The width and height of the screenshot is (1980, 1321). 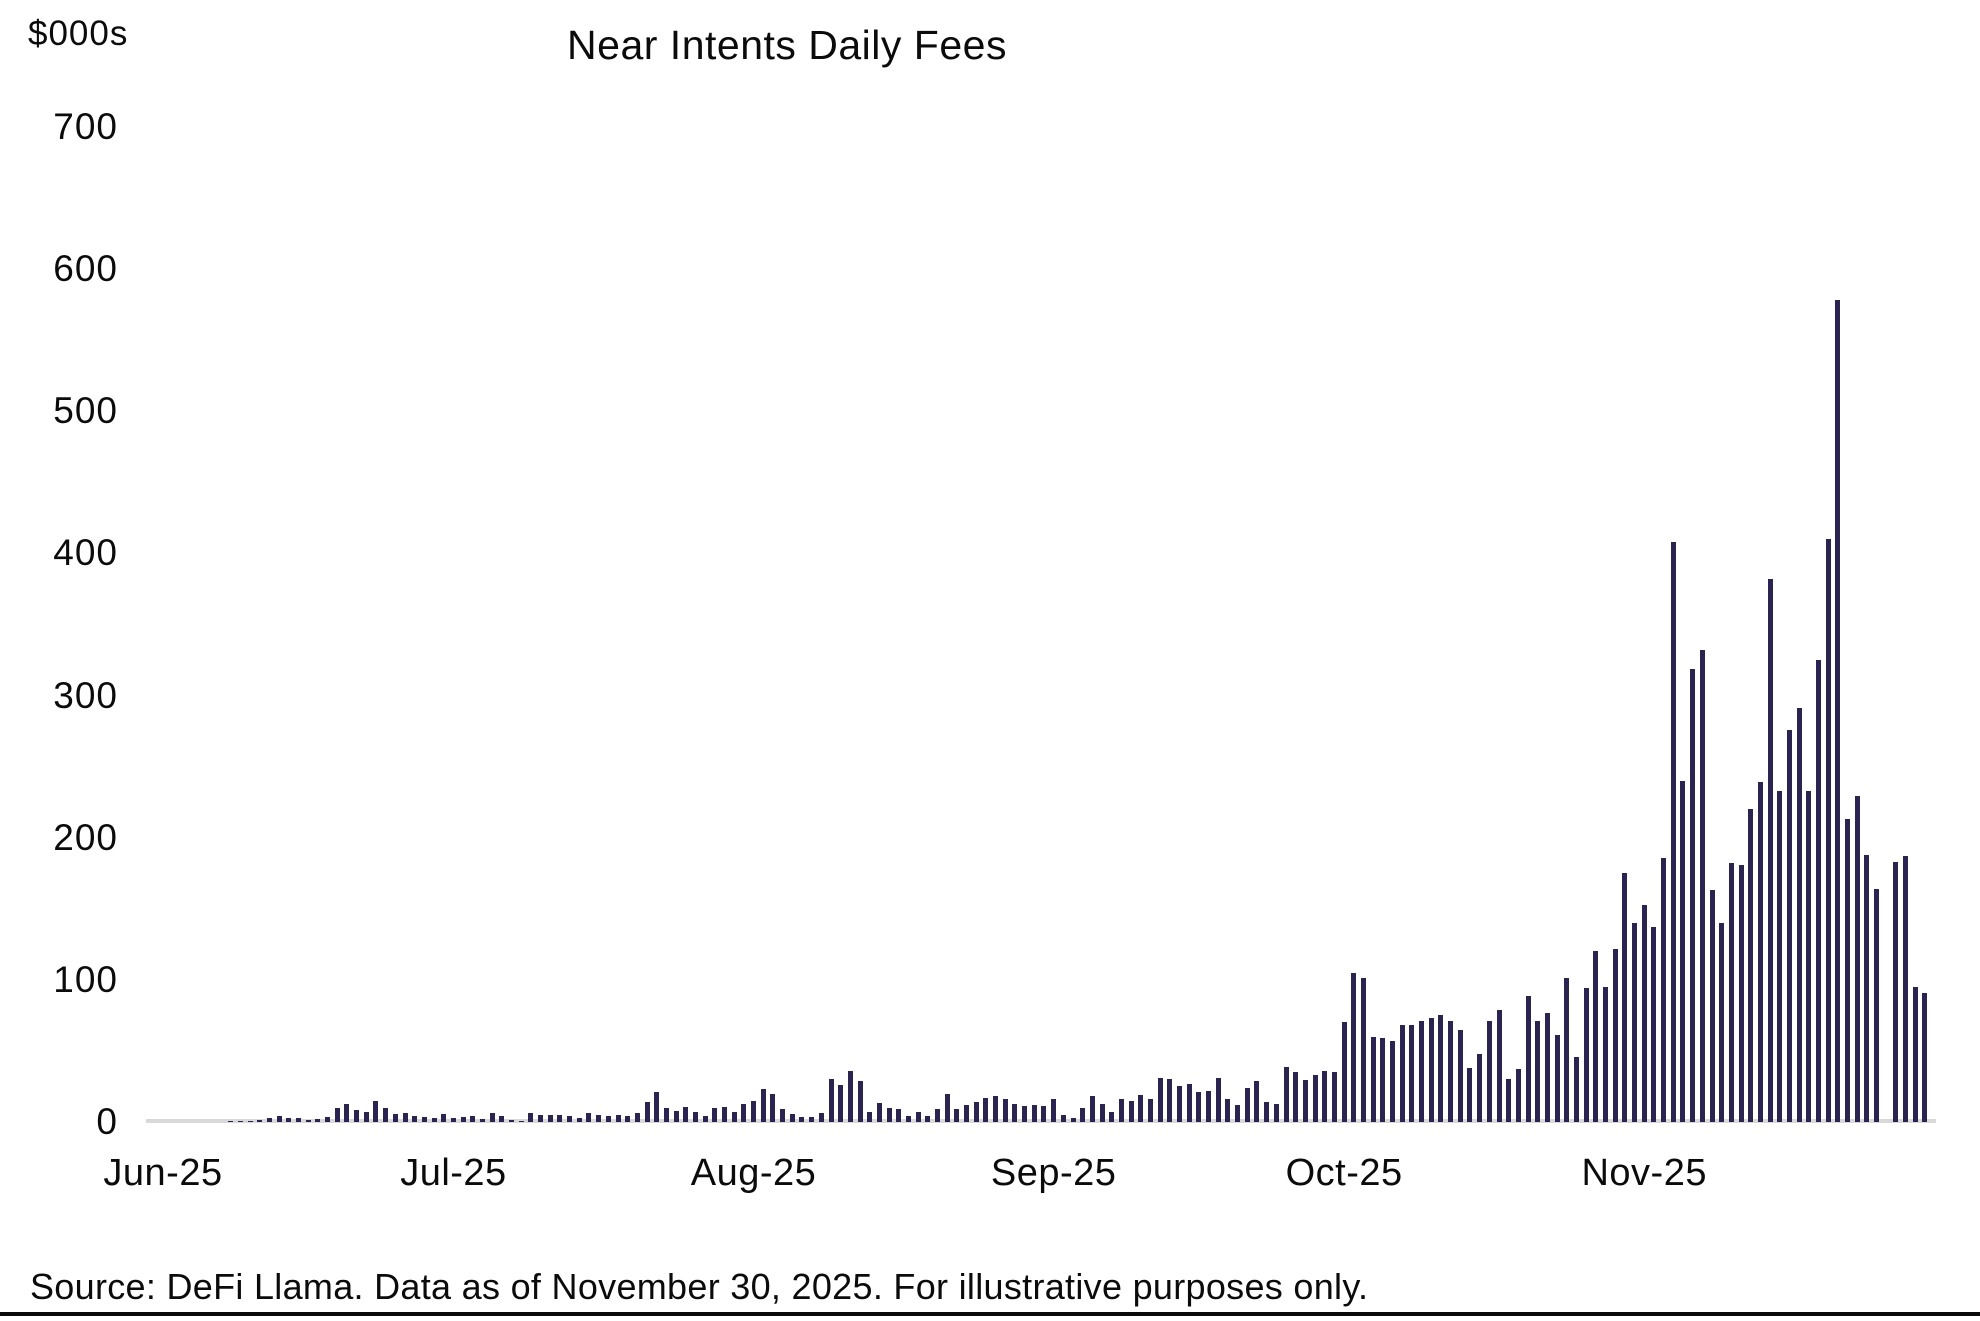 I want to click on y-axis-tick-label: 300, so click(x=85, y=695).